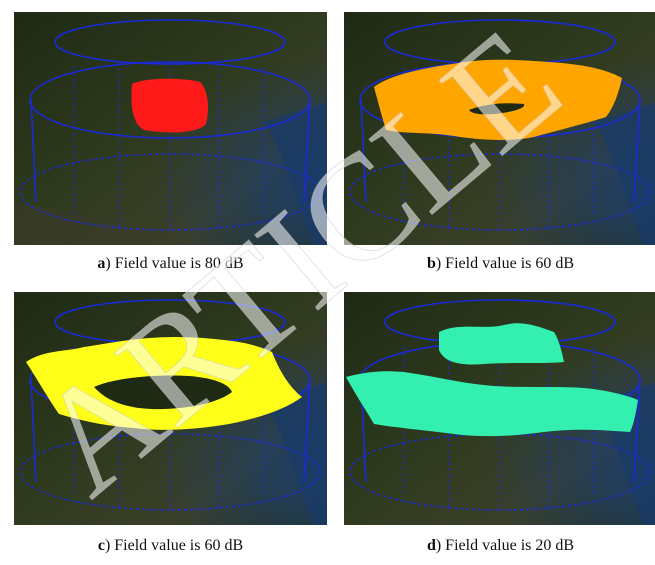 This screenshot has width=655, height=565. Describe the element at coordinates (170, 545) in the screenshot. I see `caption-c: c) Field value is 60 dB` at that location.